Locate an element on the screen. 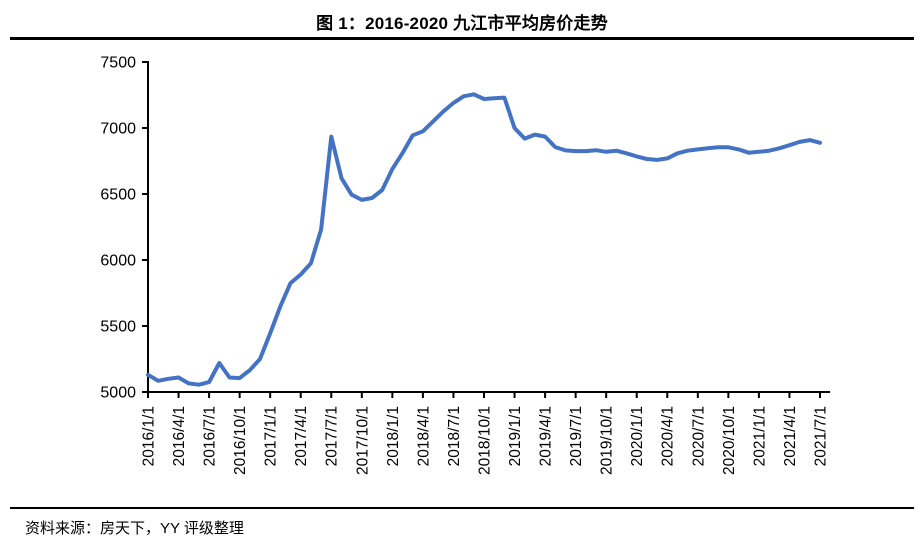 The width and height of the screenshot is (924, 550). x-tick-label: 2020/10/1 is located at coordinates (729, 440).